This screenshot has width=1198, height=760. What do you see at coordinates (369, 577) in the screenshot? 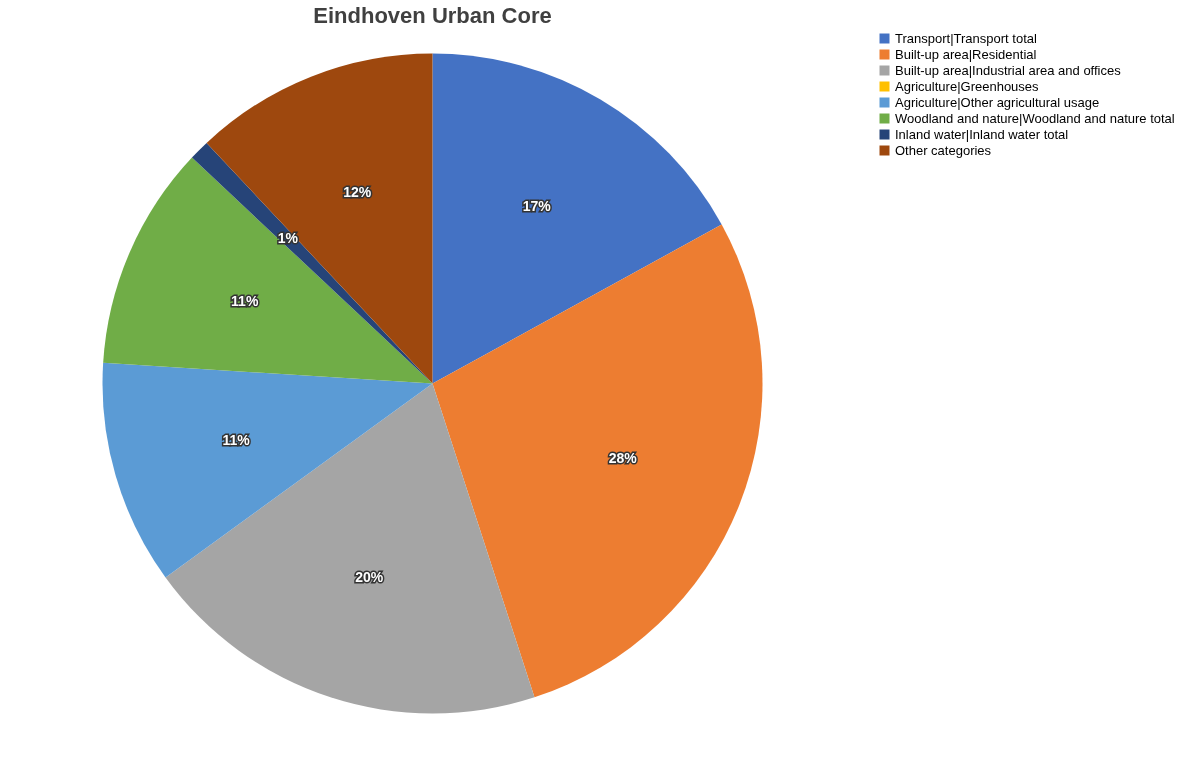
I see `data-label: 20%` at bounding box center [369, 577].